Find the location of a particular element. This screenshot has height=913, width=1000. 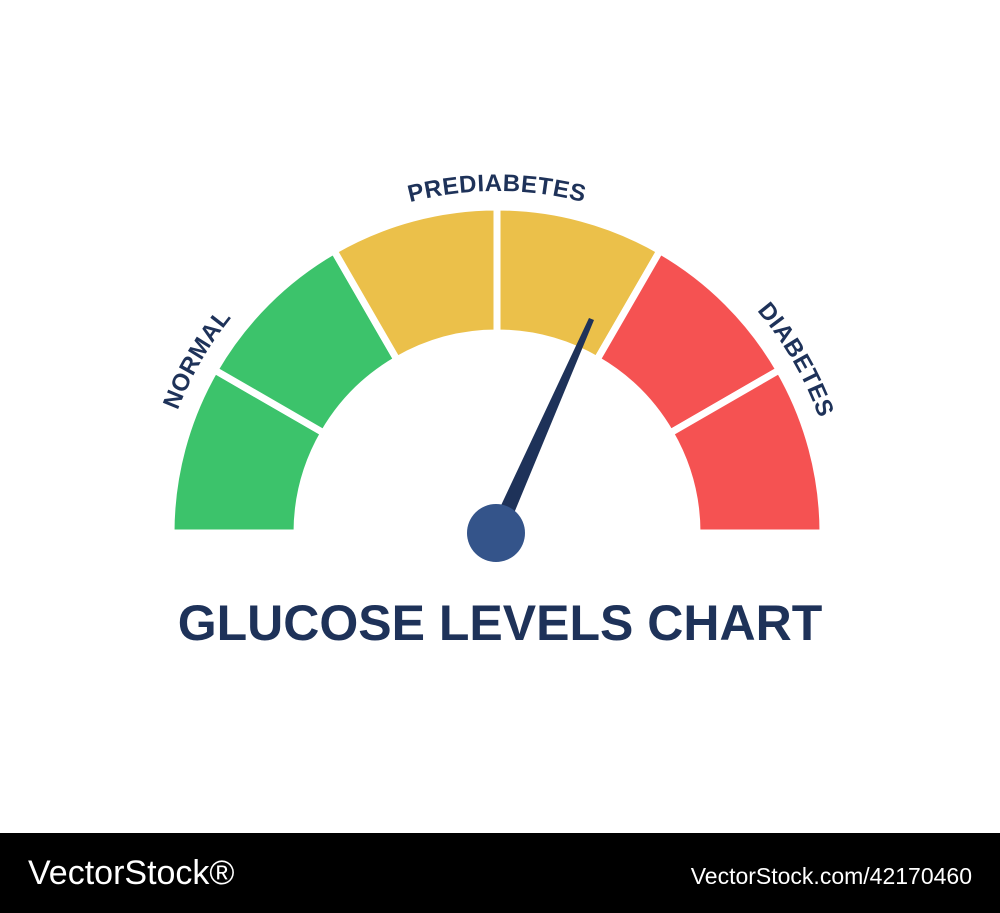

footer-bar is located at coordinates (500, 873).